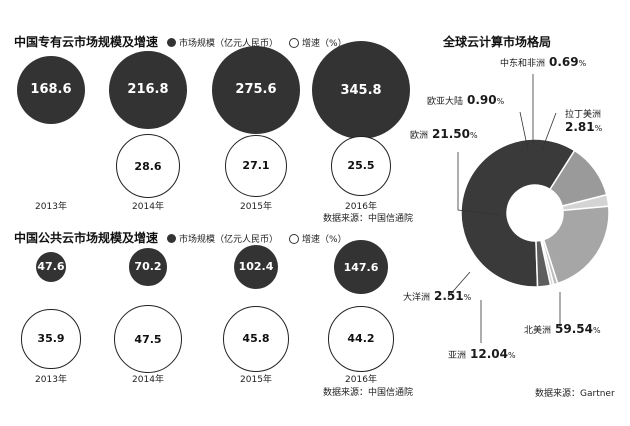  What do you see at coordinates (580, 127) in the screenshot?
I see `share-value: 2.81` at bounding box center [580, 127].